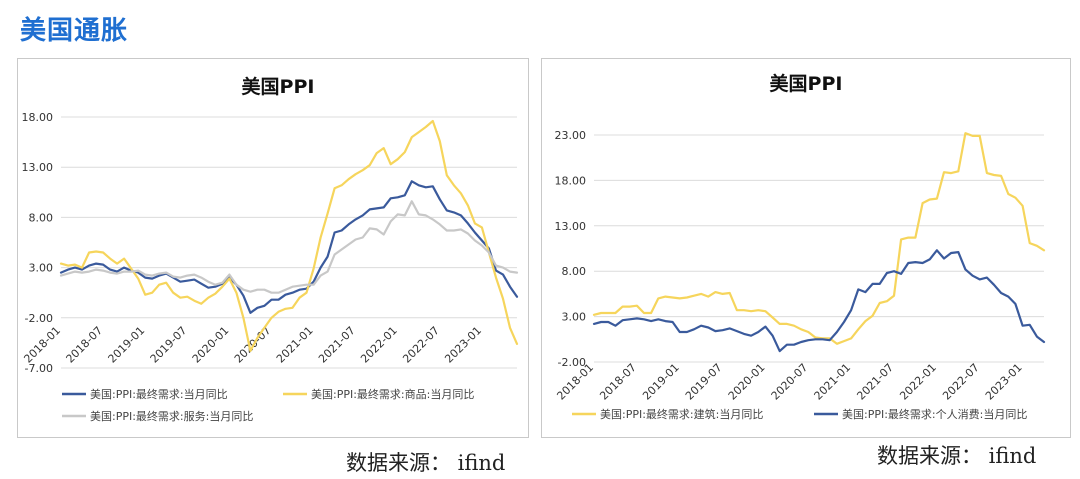 Image resolution: width=1080 pixels, height=479 pixels. I want to click on x-tick-label: 2018-01, so click(42, 345).